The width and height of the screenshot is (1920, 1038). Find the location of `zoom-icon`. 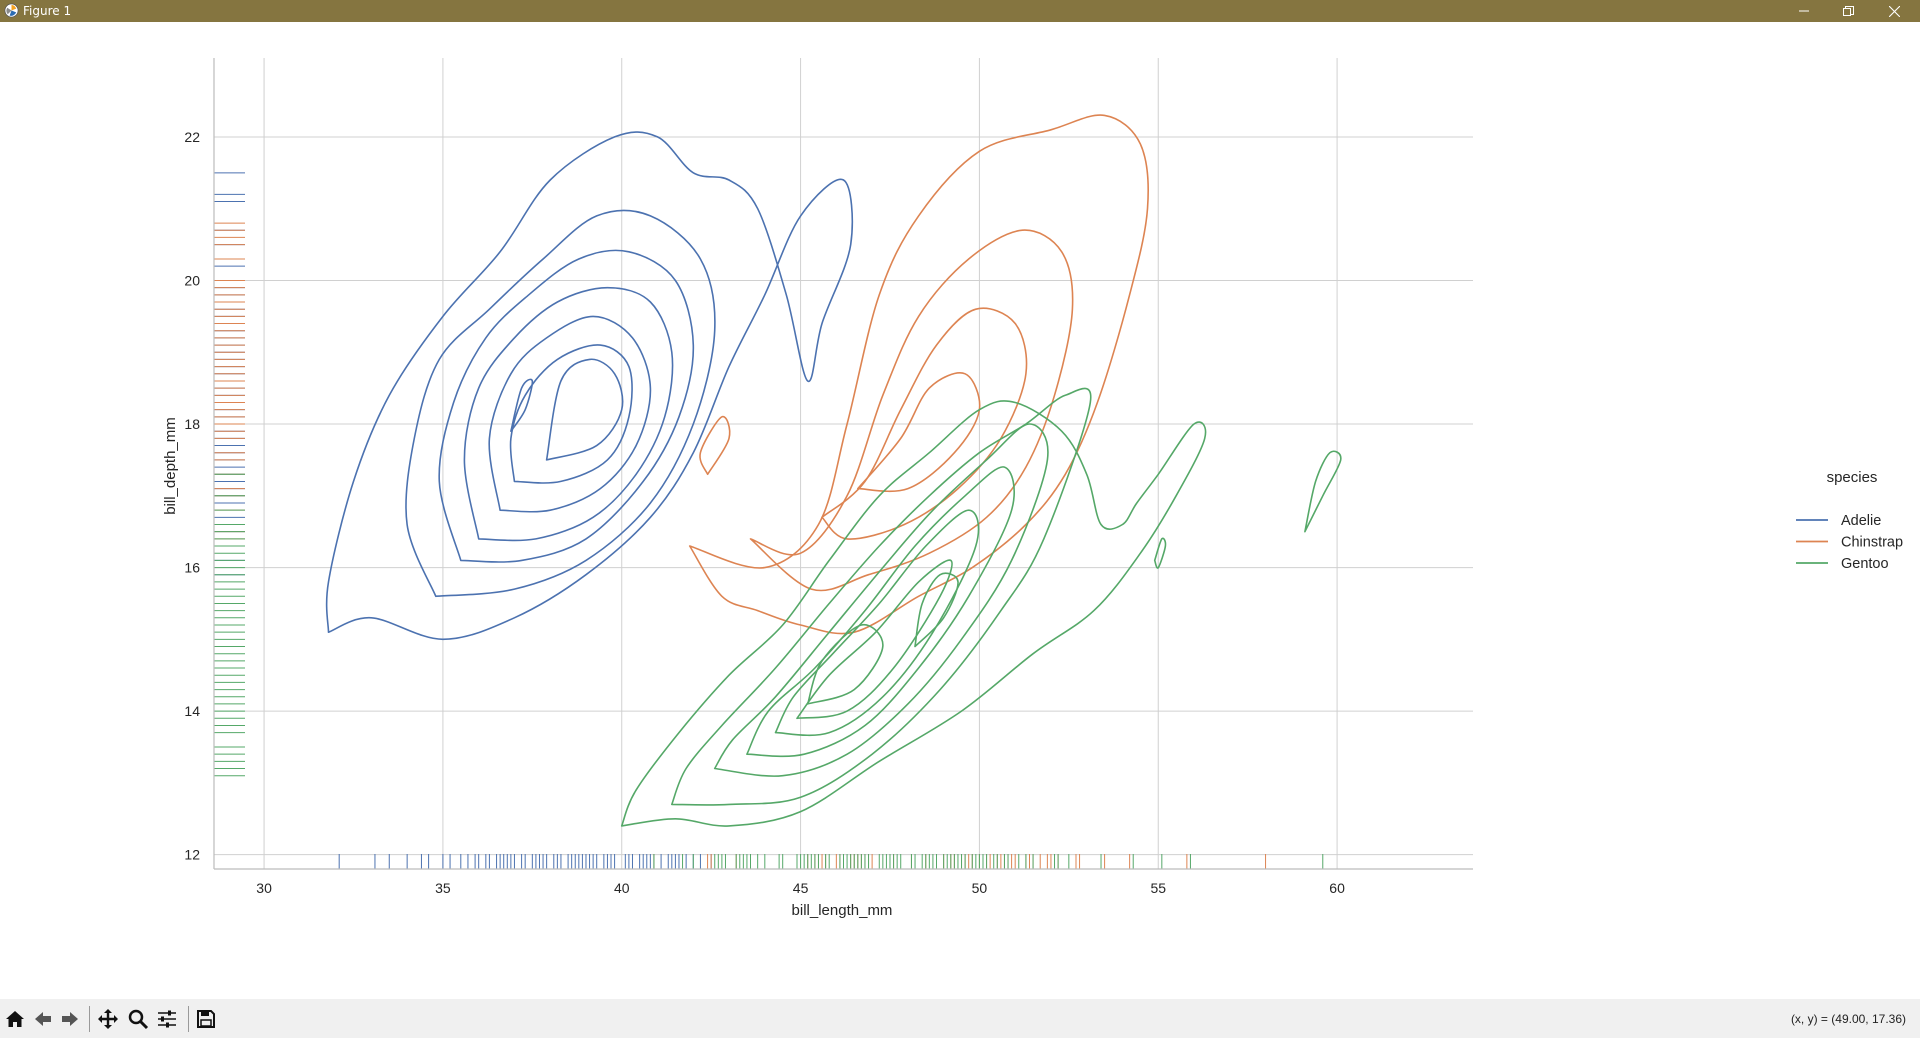

zoom-icon is located at coordinates (138, 1019).